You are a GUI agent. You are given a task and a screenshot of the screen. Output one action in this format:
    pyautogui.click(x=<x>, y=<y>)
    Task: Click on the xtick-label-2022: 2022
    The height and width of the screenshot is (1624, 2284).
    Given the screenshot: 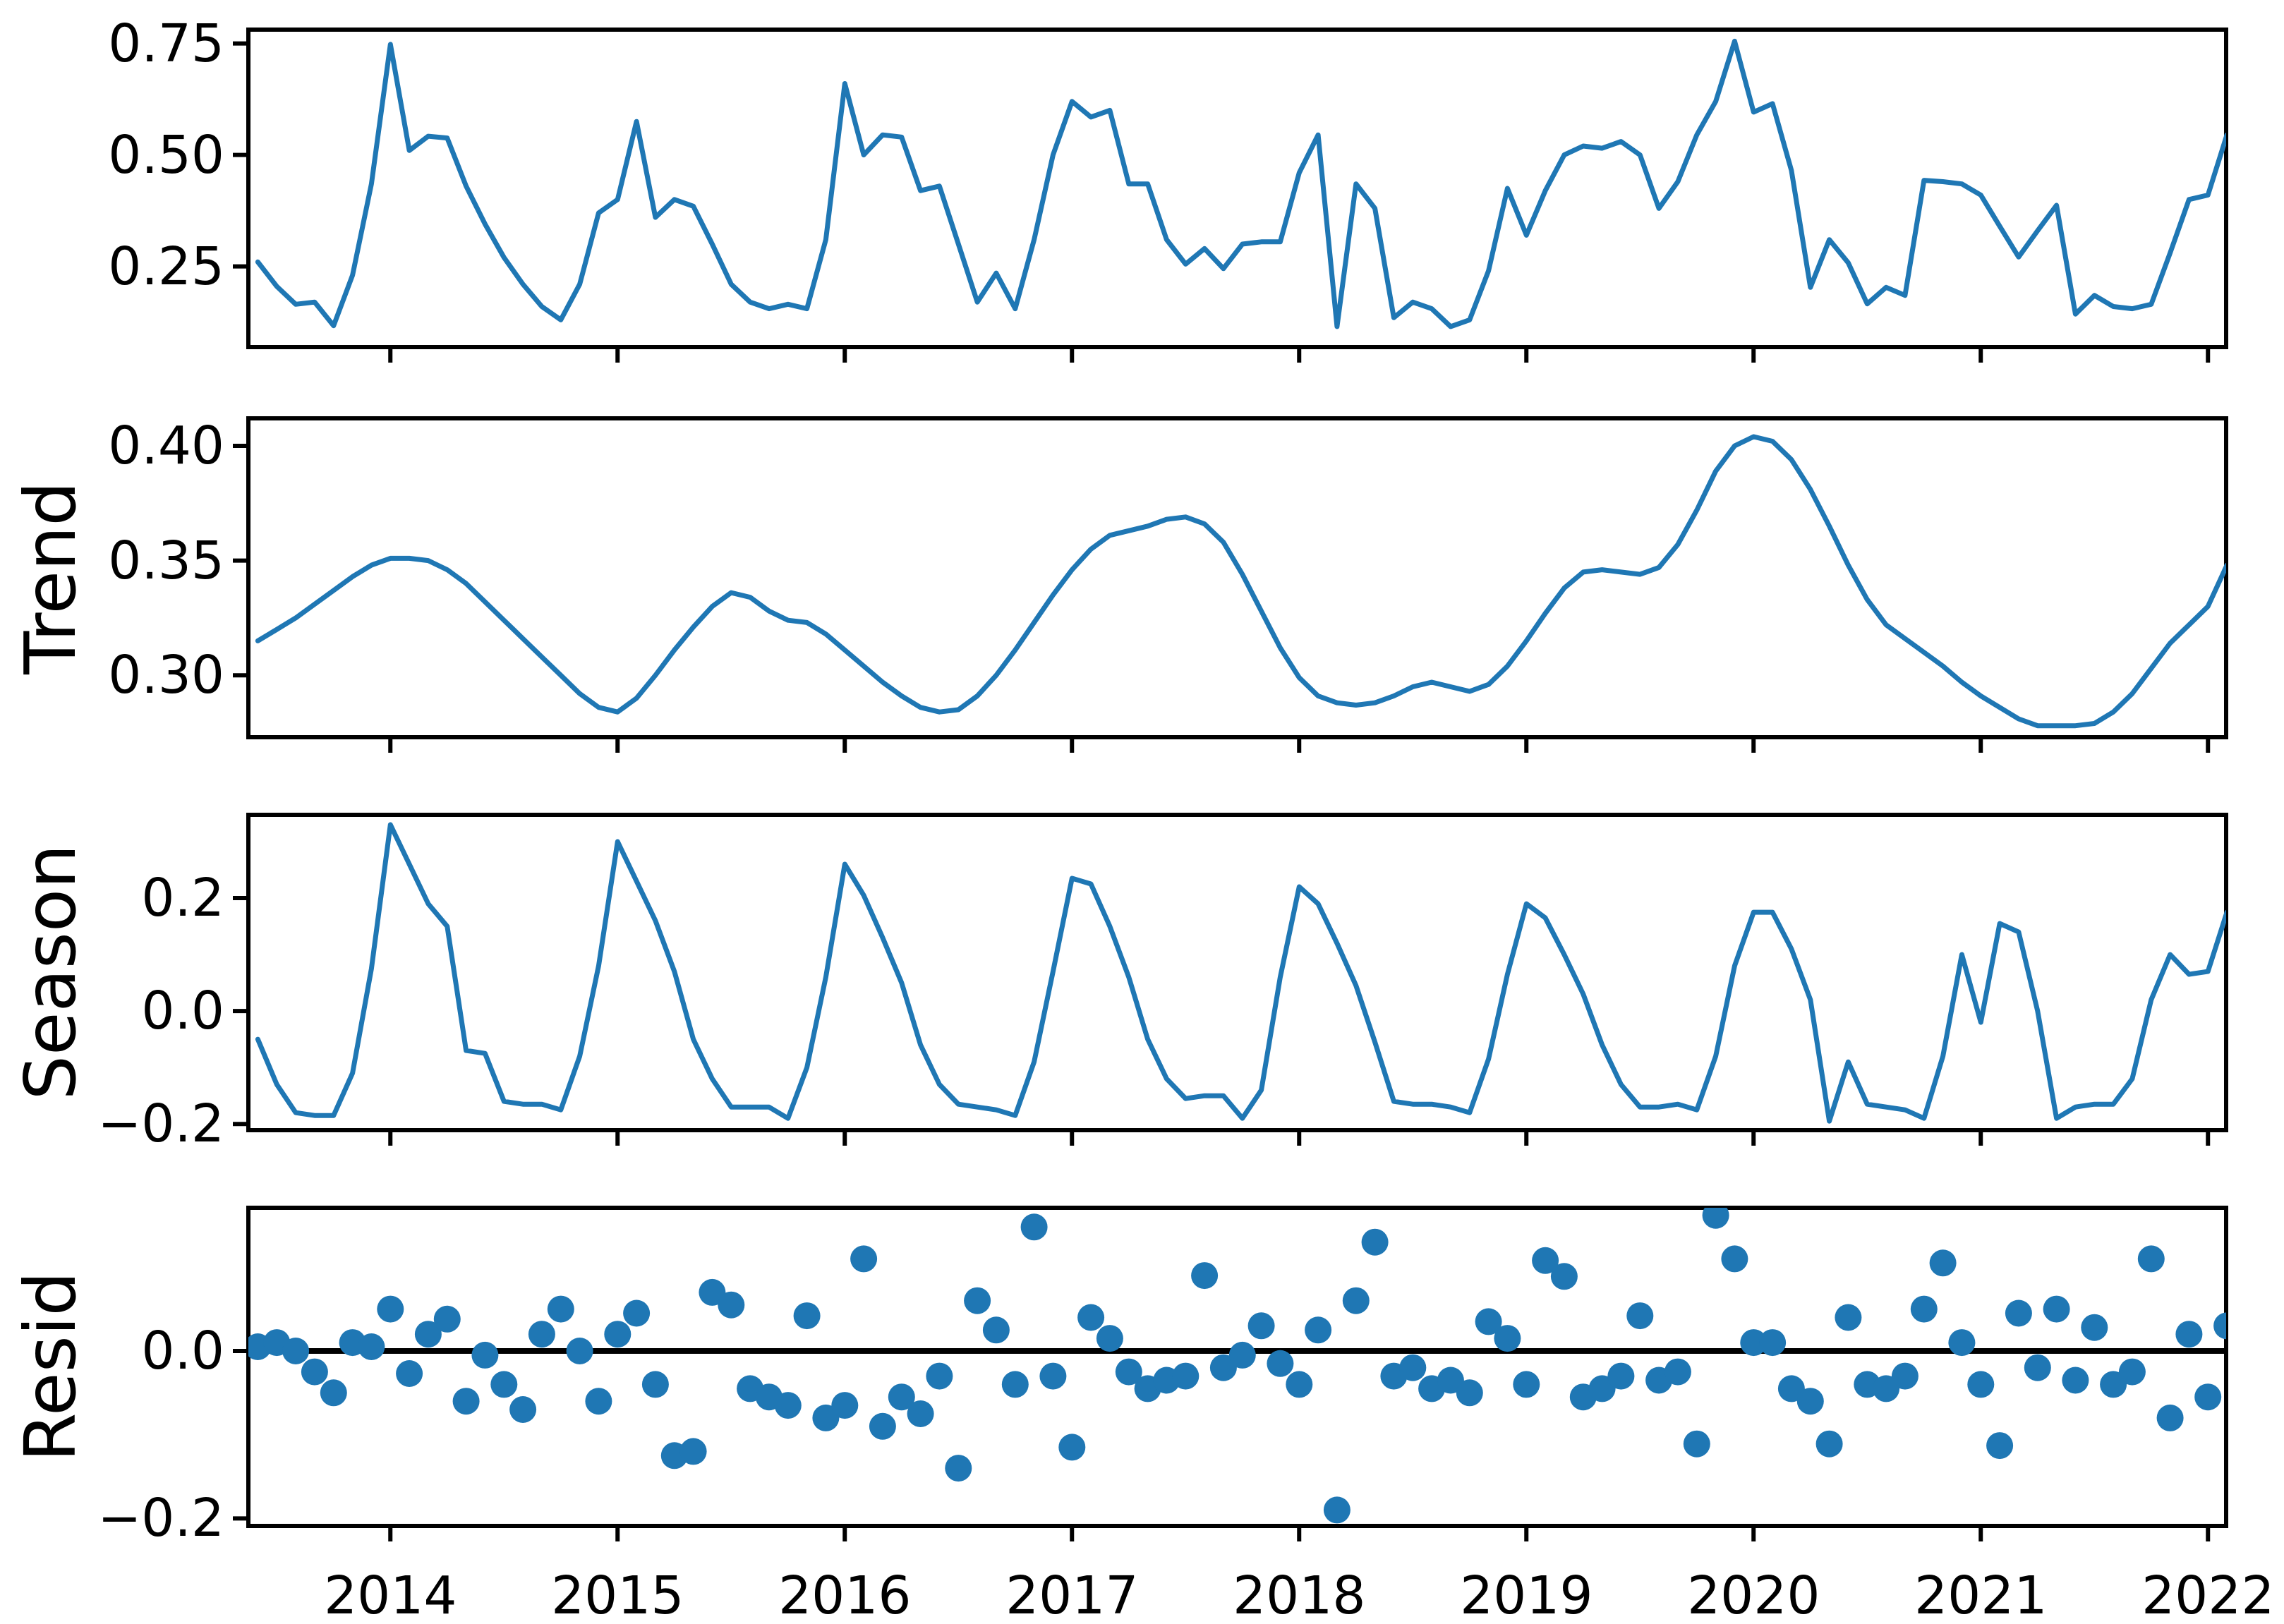 What is the action you would take?
    pyautogui.click(x=2208, y=1595)
    